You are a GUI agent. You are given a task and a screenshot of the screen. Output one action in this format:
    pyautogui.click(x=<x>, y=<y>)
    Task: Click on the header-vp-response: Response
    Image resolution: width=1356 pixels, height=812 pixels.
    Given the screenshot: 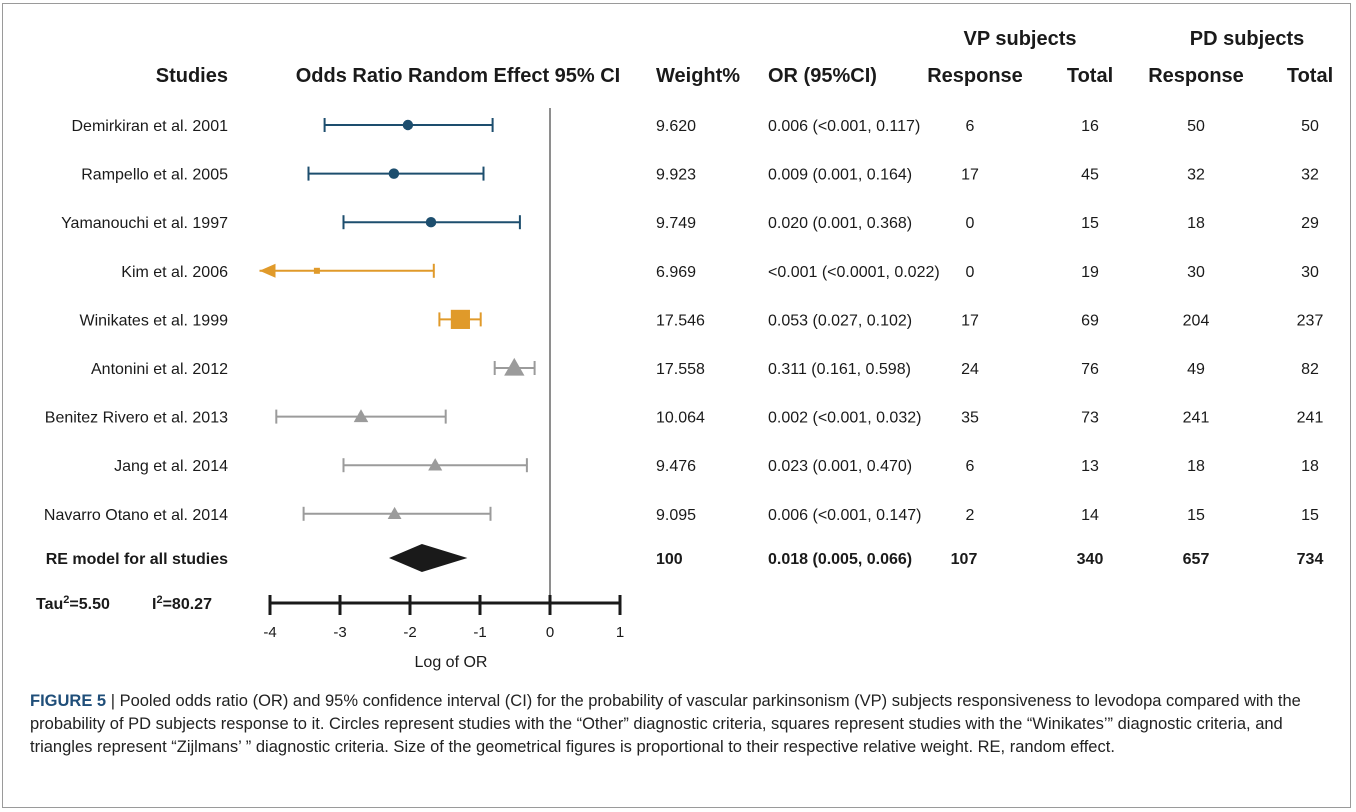 What is the action you would take?
    pyautogui.click(x=975, y=76)
    